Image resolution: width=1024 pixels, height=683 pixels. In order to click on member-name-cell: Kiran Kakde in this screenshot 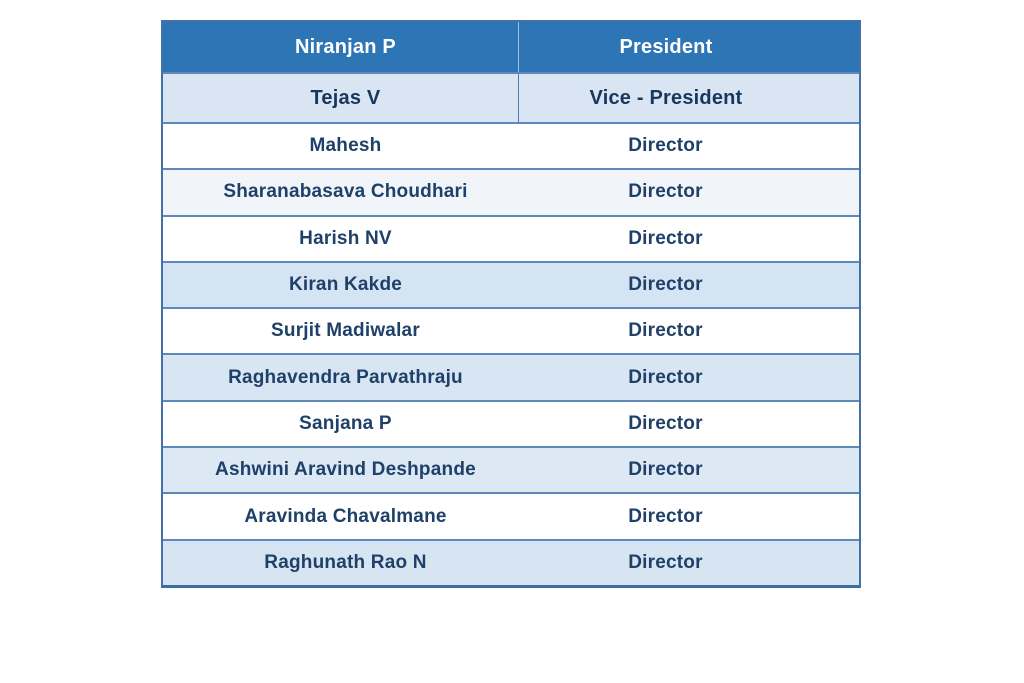, I will do `click(345, 285)`.